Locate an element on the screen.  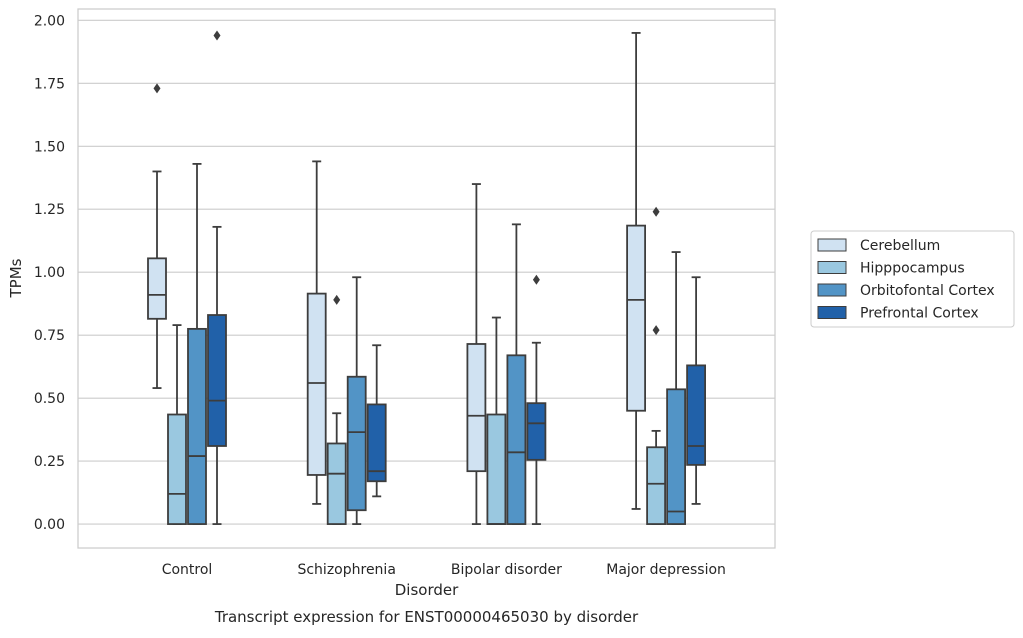
y-tick-label: 0.25 is located at coordinates (49, 462).